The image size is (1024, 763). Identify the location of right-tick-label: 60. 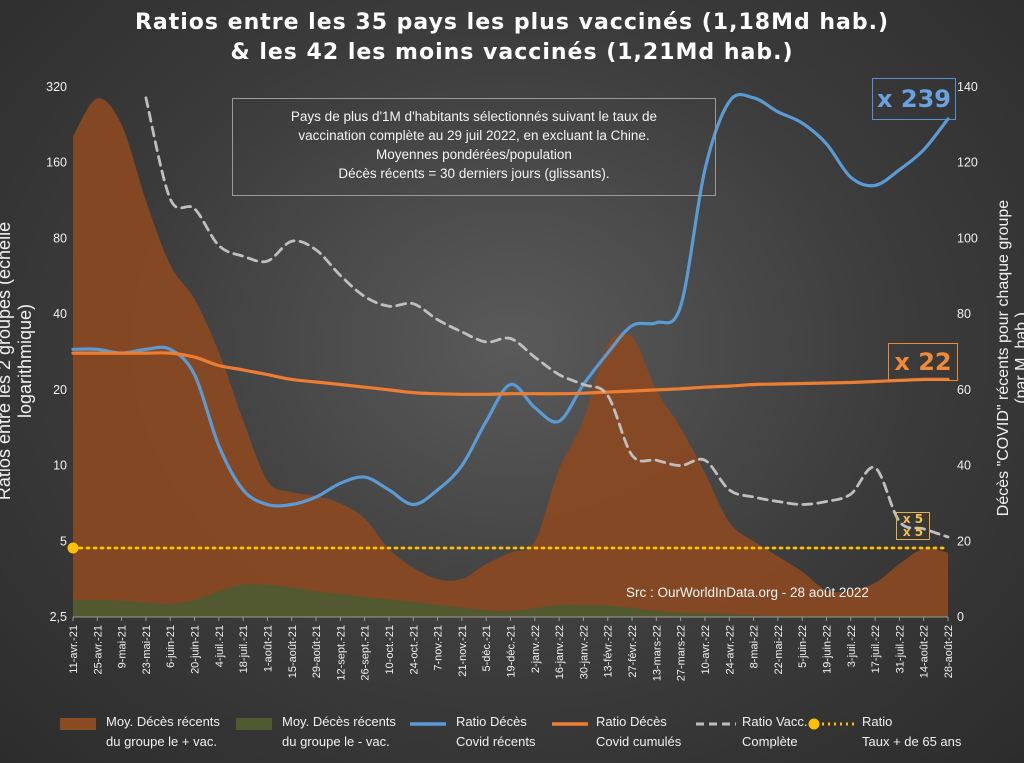
(964, 390).